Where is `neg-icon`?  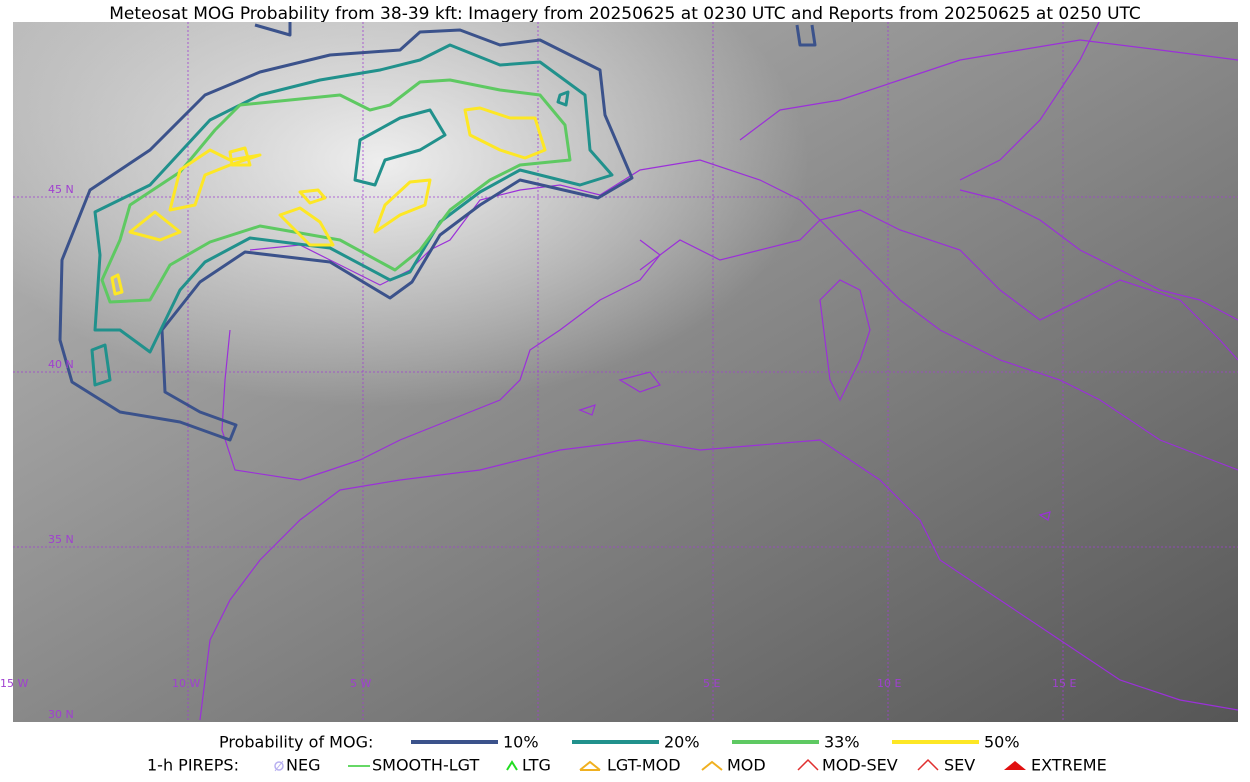
neg-icon is located at coordinates (279, 766).